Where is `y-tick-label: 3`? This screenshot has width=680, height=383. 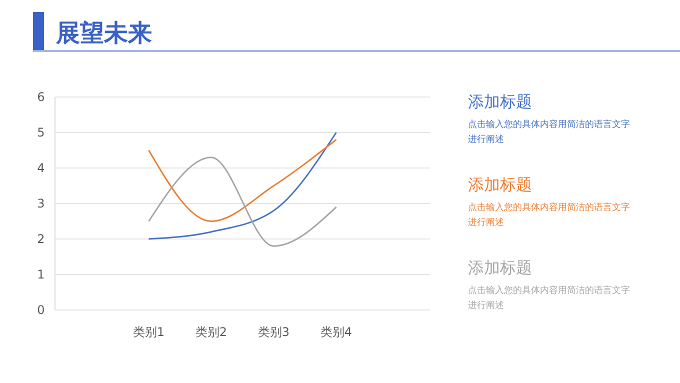 y-tick-label: 3 is located at coordinates (41, 203).